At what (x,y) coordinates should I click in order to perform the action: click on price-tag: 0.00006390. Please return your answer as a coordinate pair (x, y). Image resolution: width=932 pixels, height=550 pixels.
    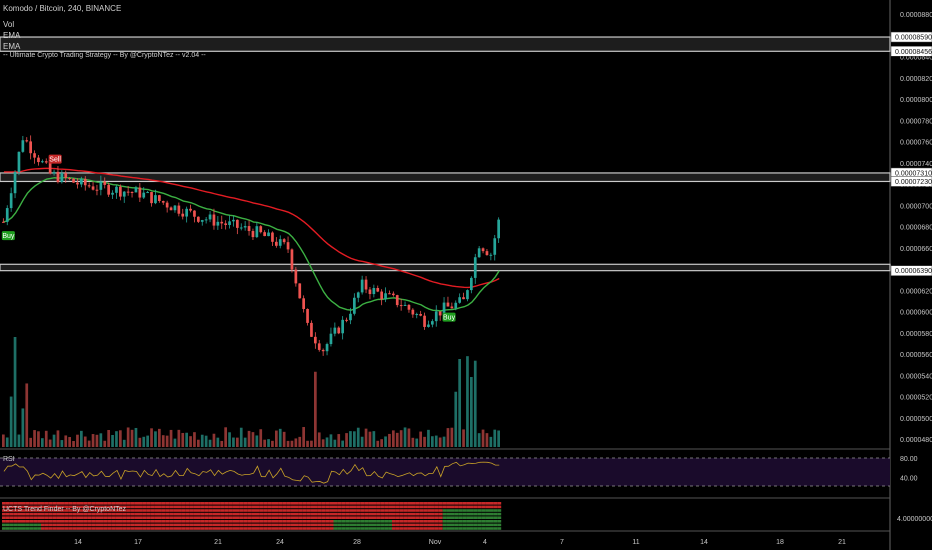
    Looking at the image, I should click on (911, 270).